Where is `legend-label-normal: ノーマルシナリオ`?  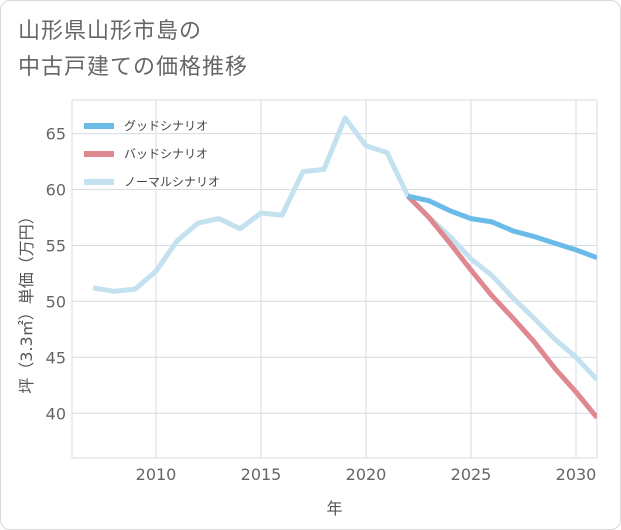 legend-label-normal: ノーマルシナリオ is located at coordinates (172, 182).